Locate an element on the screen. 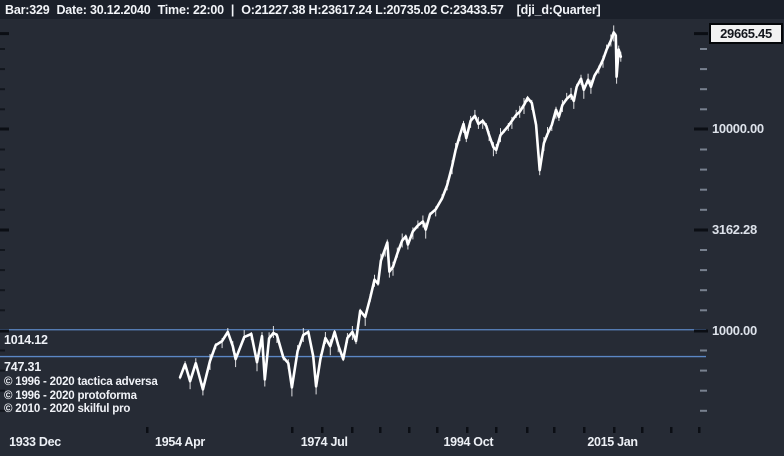  time-label: Time: 22:00 is located at coordinates (191, 9).